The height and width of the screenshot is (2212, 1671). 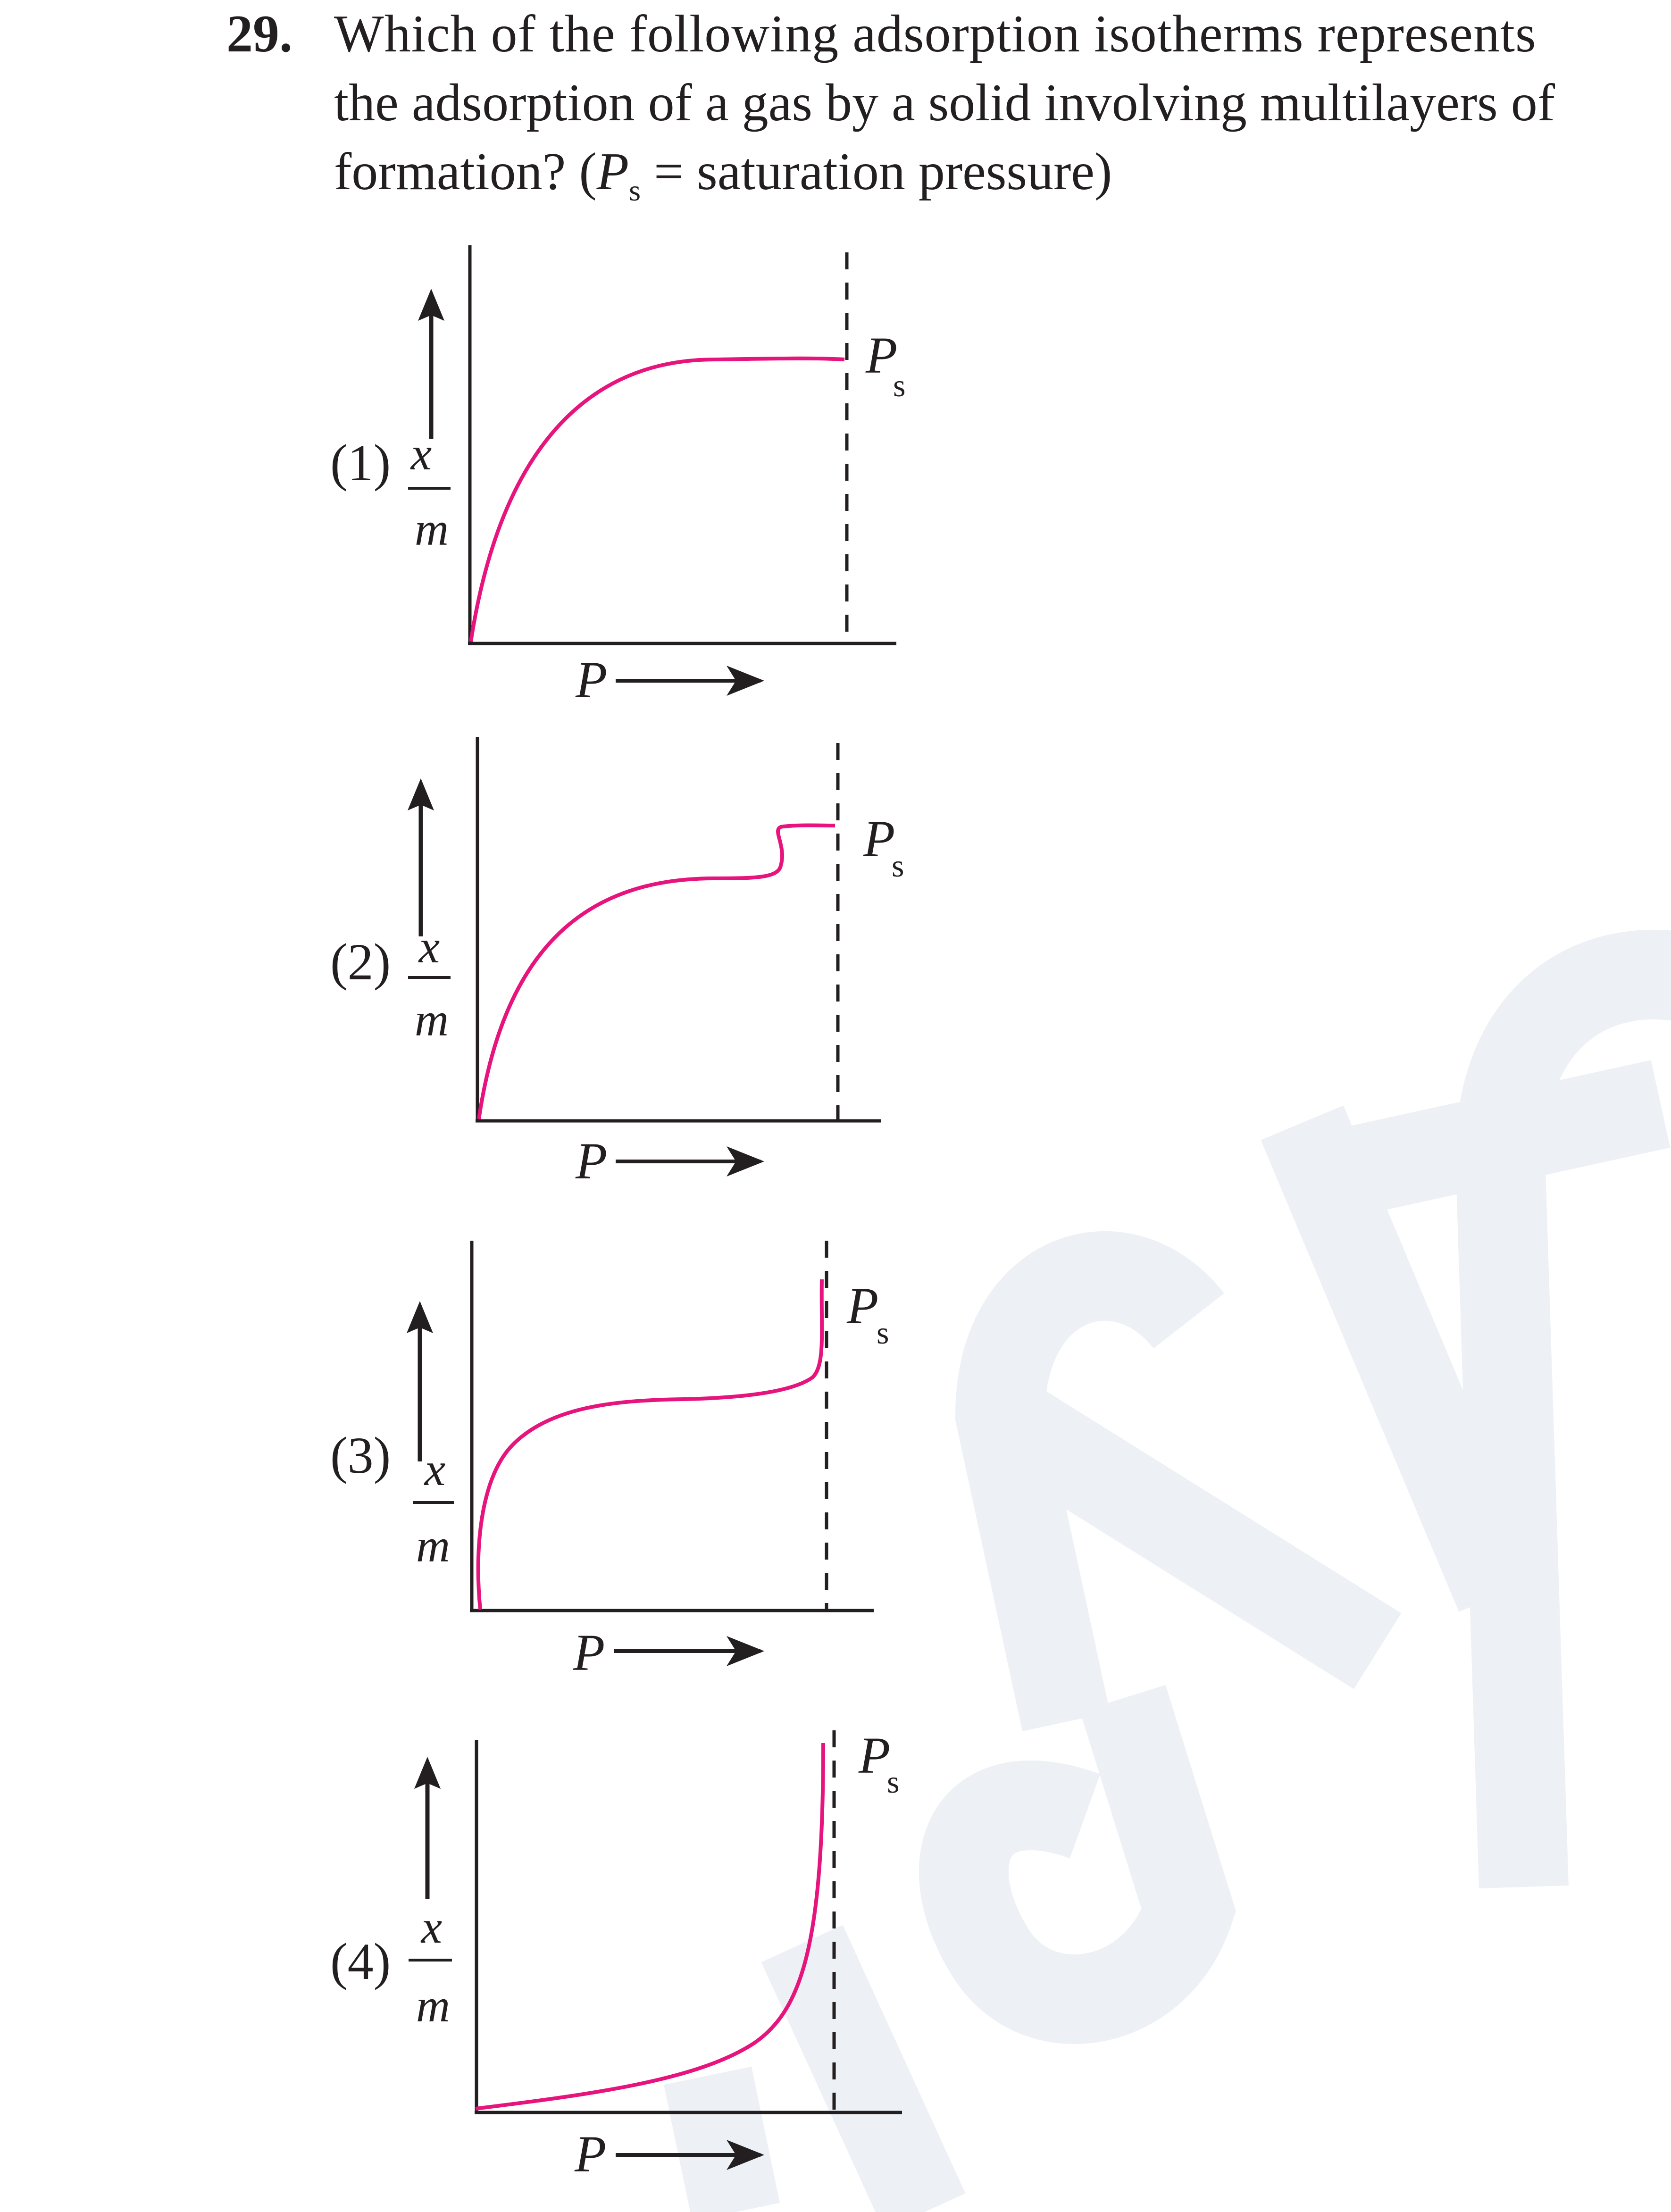 I want to click on option-2-curve, so click(x=656, y=971).